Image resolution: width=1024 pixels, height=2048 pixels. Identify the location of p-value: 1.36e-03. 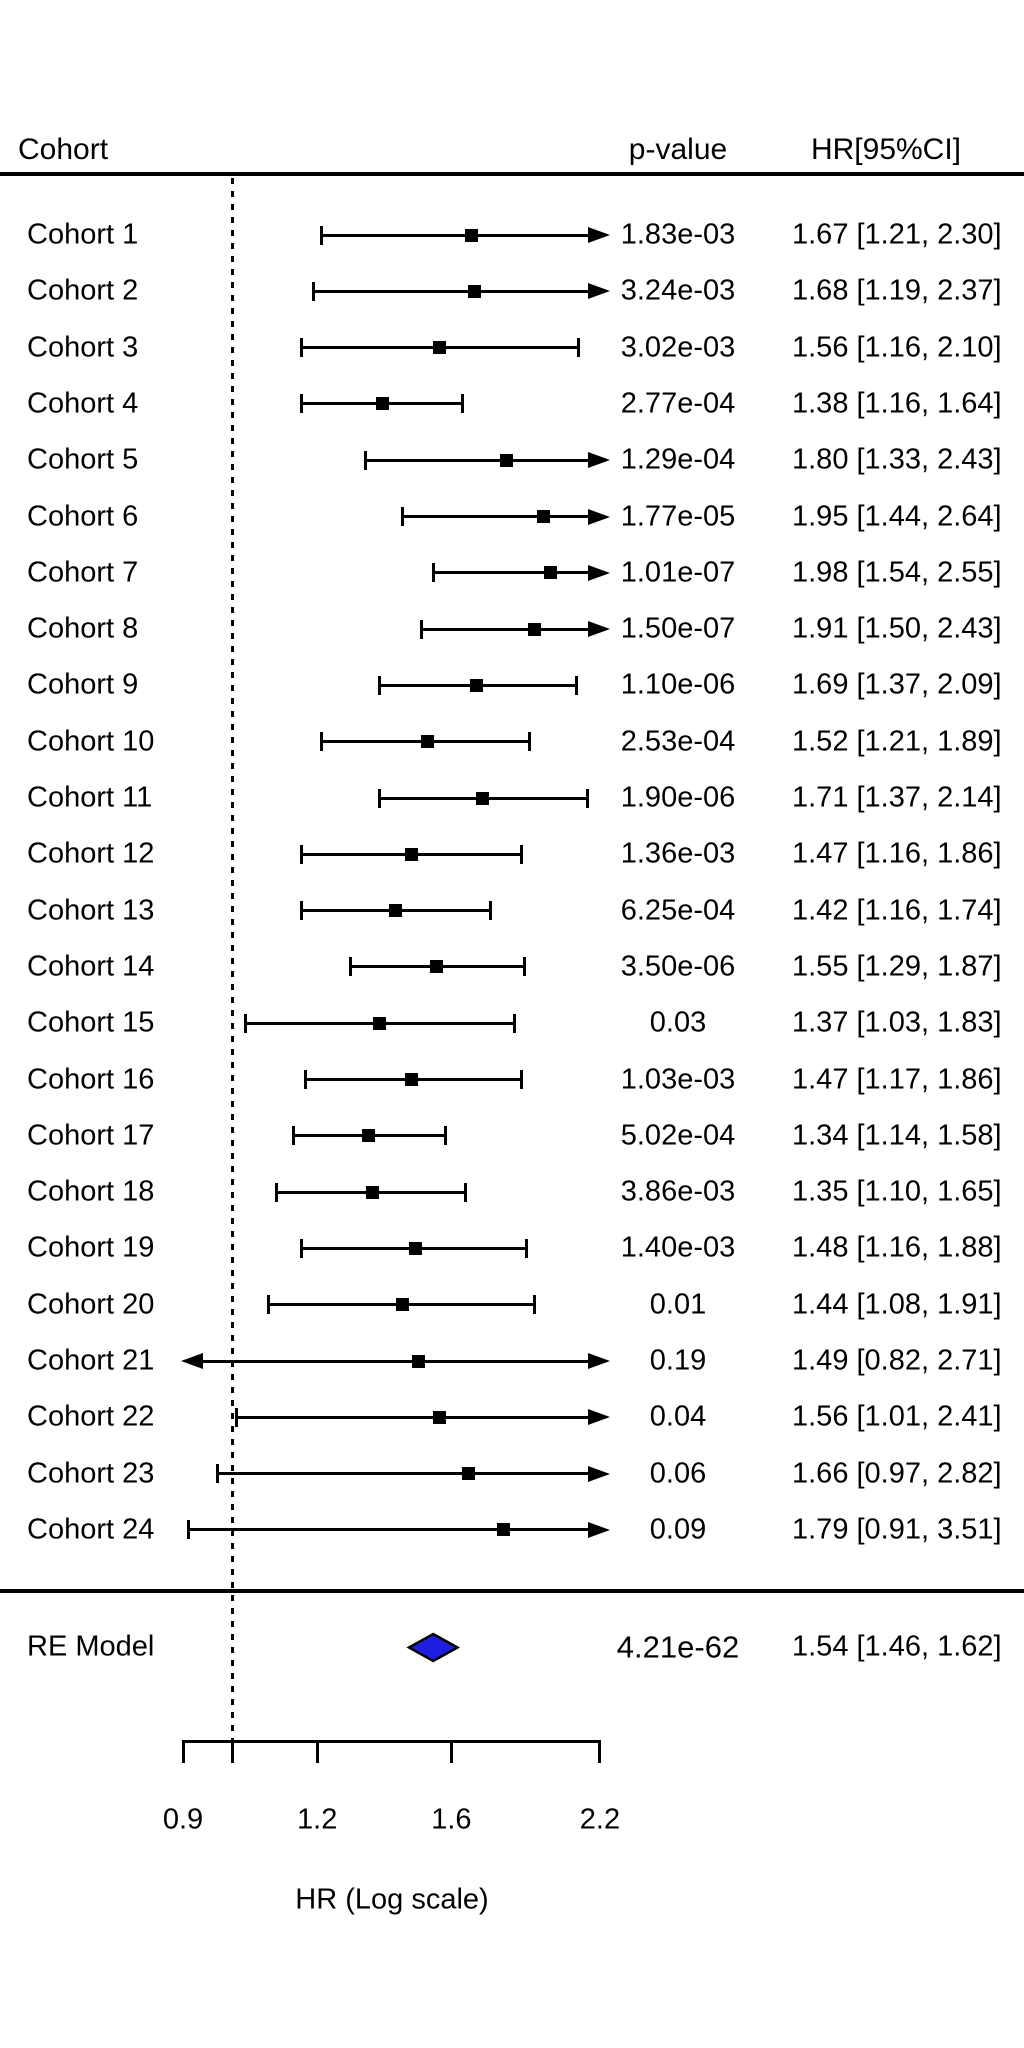
(678, 853).